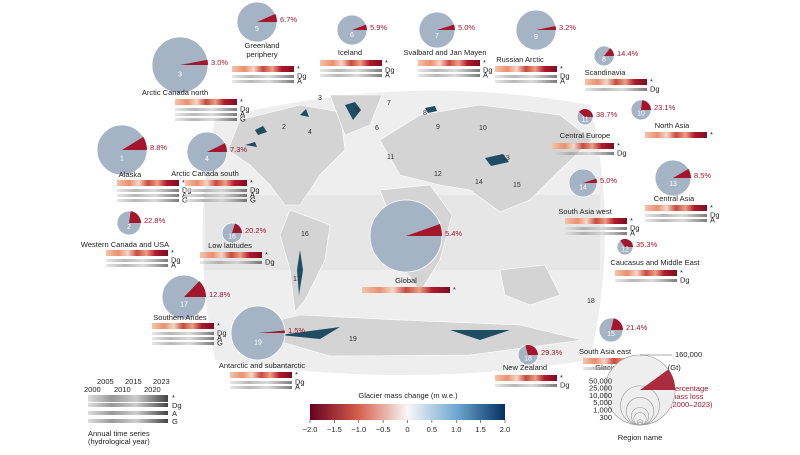  I want to click on pie-number: 12, so click(625, 250).